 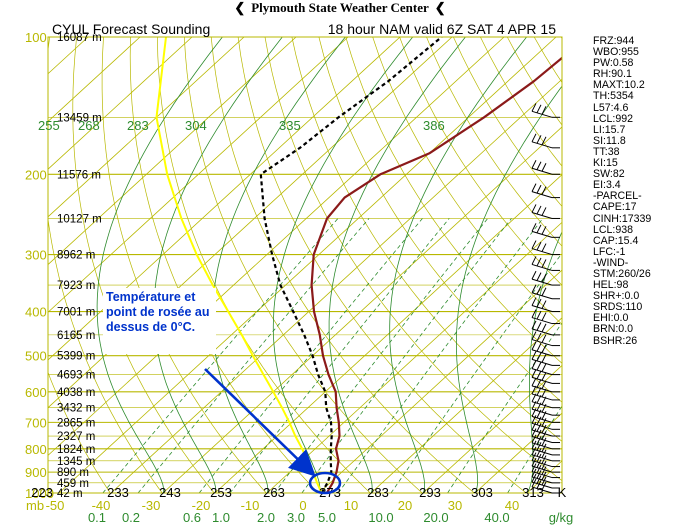 I want to click on height-label: 4038 m, so click(x=76, y=393).